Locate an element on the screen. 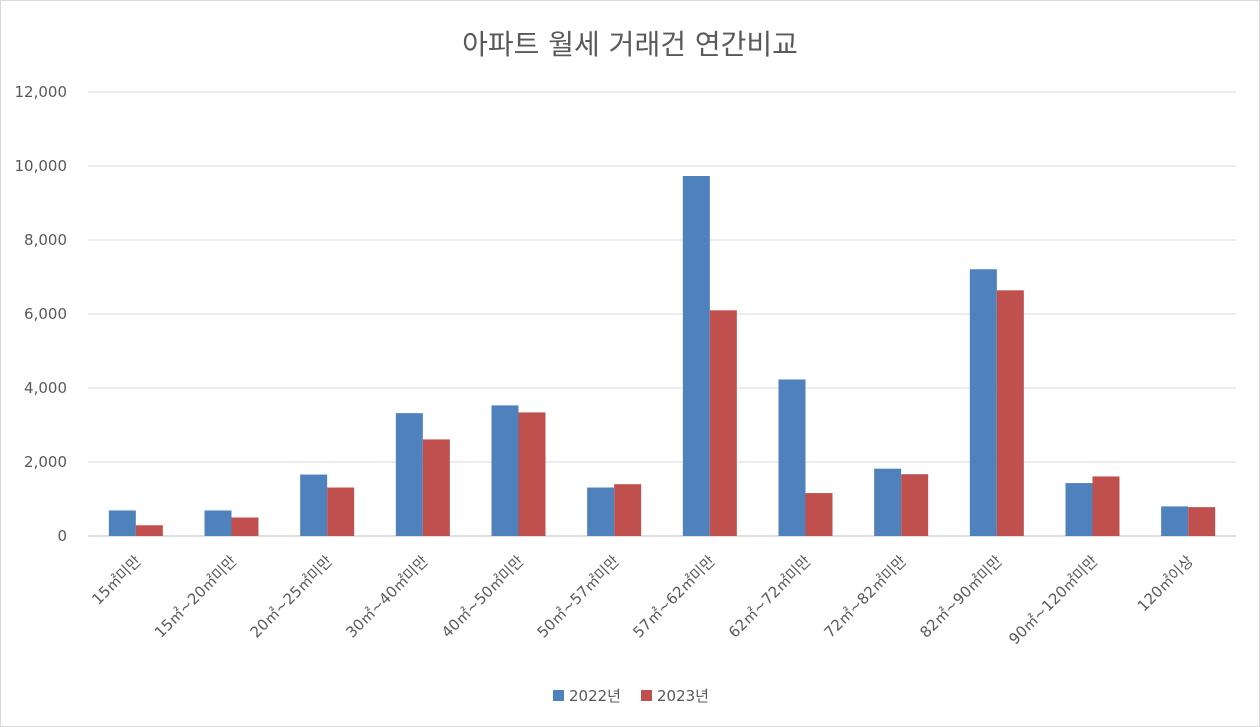 The width and height of the screenshot is (1260, 727). y-tick-label: 12,000 is located at coordinates (41, 92).